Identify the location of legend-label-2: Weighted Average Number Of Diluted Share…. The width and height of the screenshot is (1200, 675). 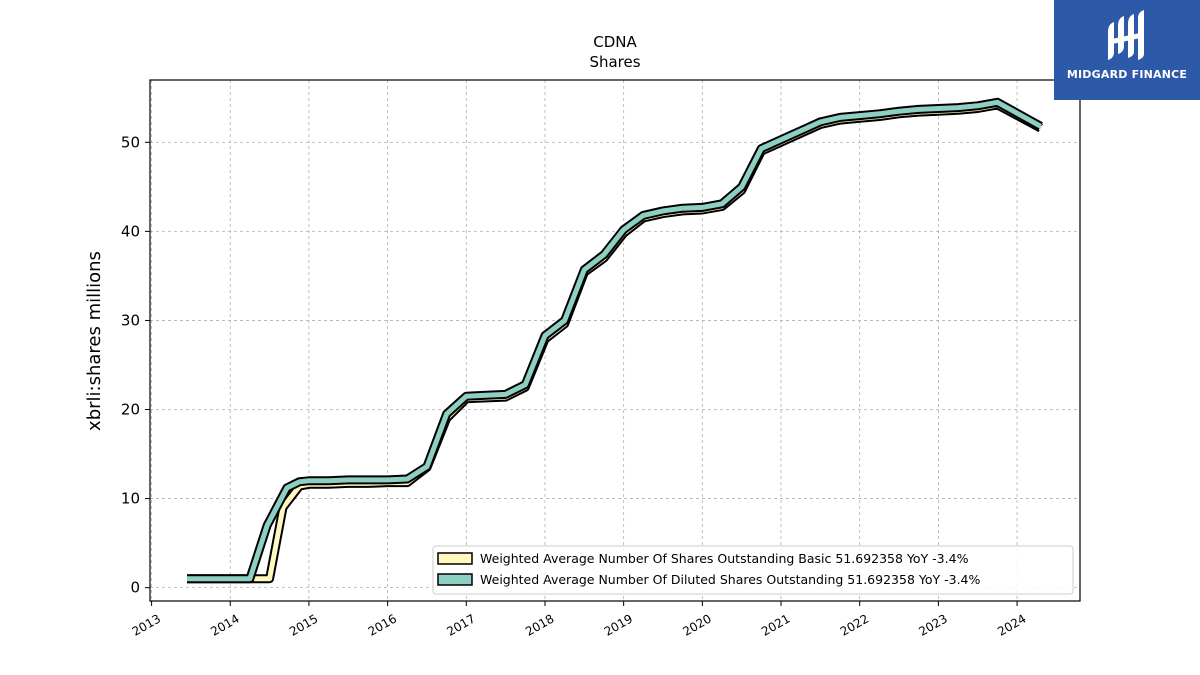
(730, 579).